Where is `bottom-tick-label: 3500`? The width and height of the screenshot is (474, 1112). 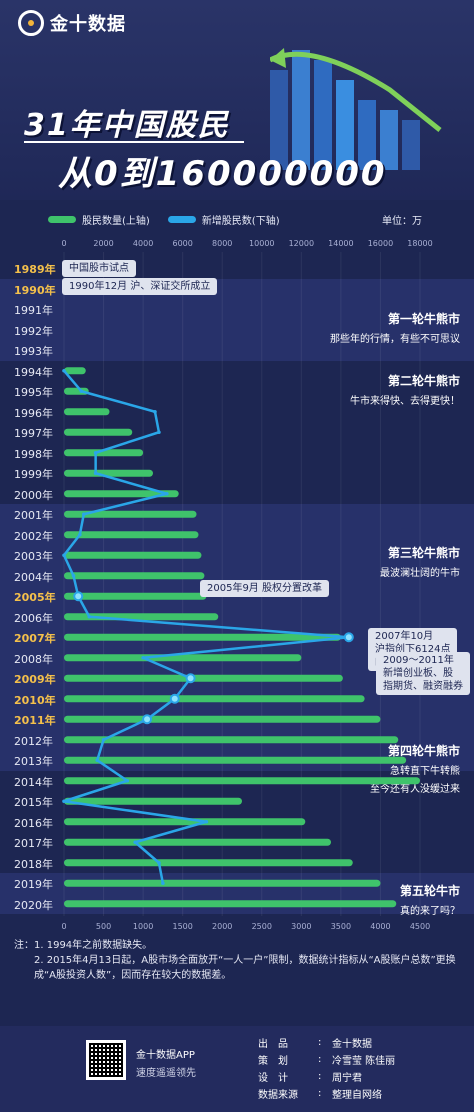
bottom-tick-label: 3500 is located at coordinates (341, 926).